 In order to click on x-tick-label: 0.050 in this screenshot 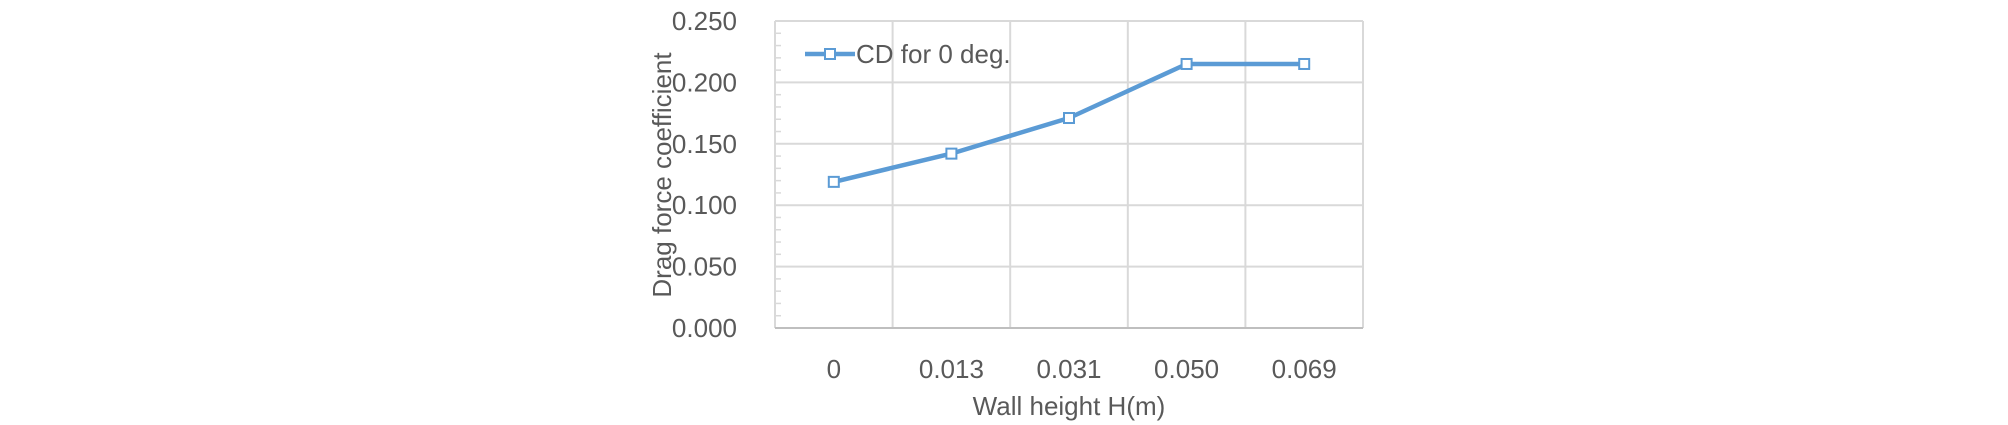, I will do `click(1186, 369)`.